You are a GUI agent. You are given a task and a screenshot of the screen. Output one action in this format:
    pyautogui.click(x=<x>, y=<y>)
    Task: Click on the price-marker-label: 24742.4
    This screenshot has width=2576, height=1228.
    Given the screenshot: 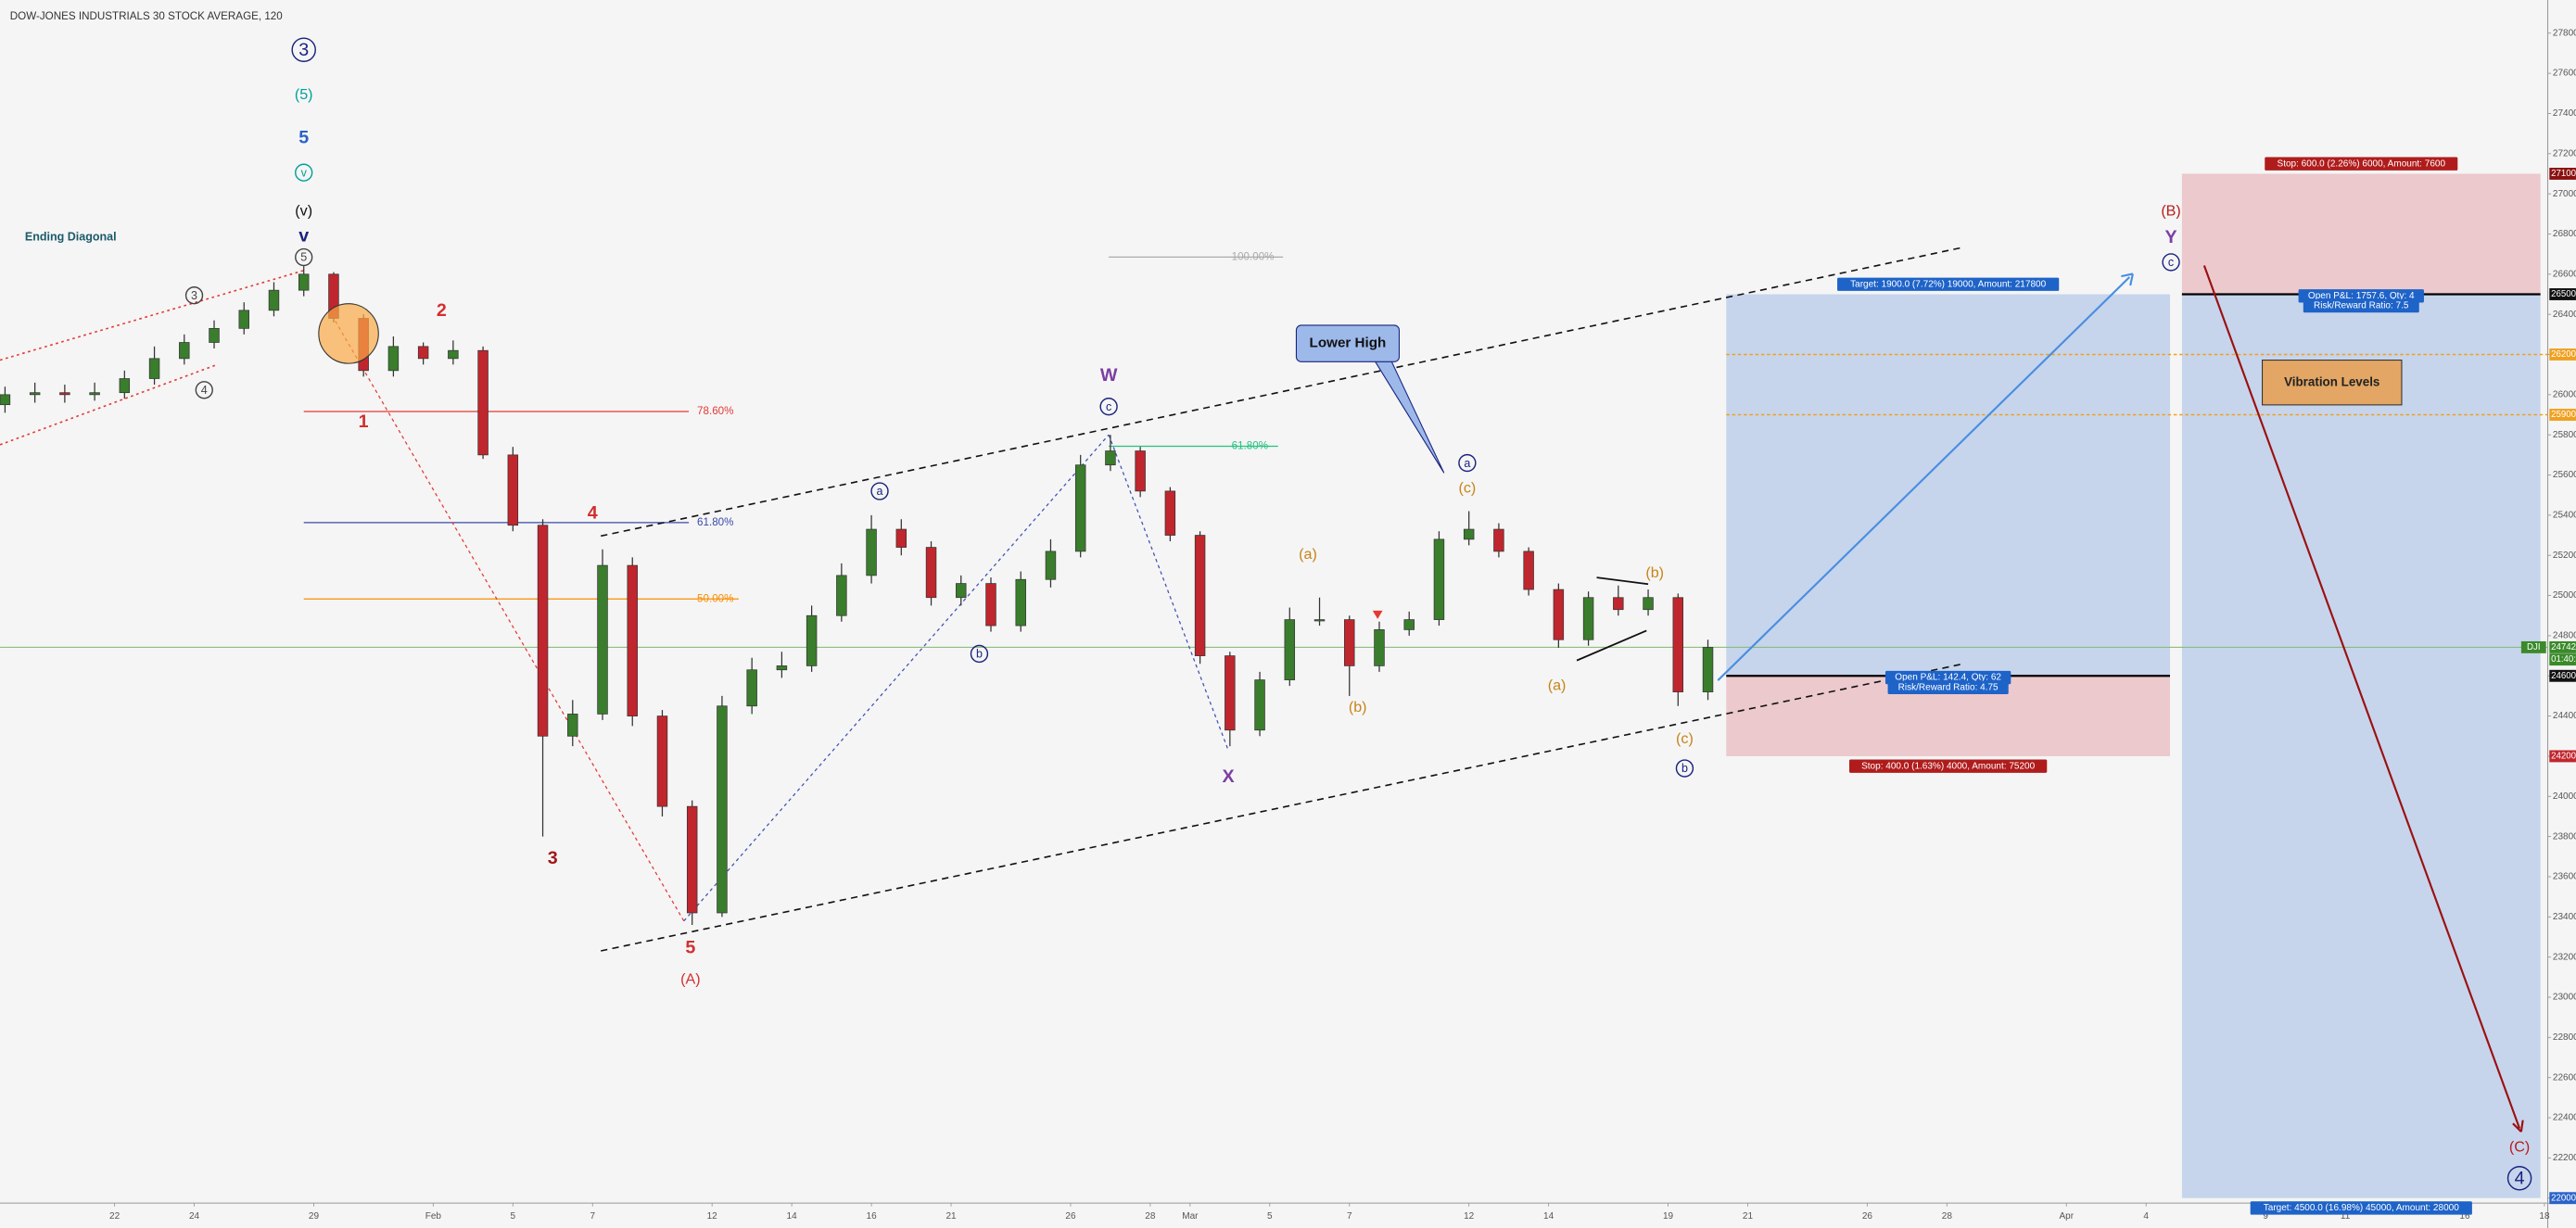 What is the action you would take?
    pyautogui.click(x=2563, y=647)
    